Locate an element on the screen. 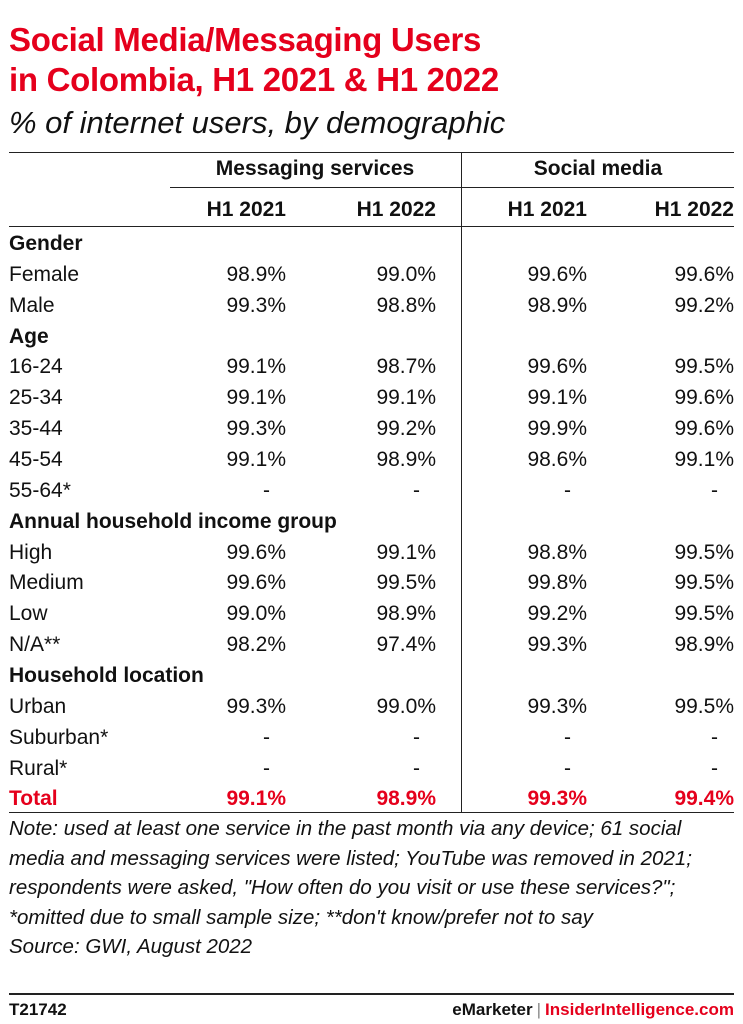 The height and width of the screenshot is (1024, 743). row-label: N/A** is located at coordinates (35, 644).